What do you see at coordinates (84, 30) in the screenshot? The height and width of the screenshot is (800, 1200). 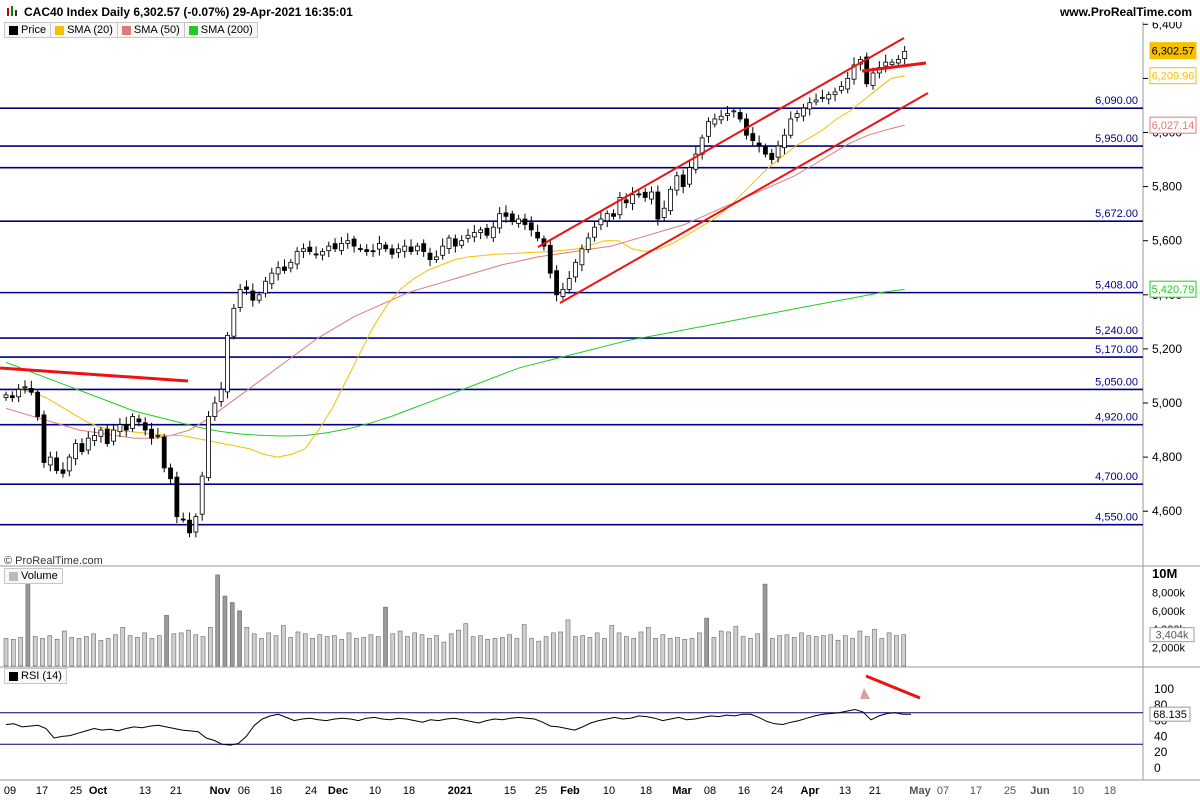 I see `legend-item: SMA (20)` at bounding box center [84, 30].